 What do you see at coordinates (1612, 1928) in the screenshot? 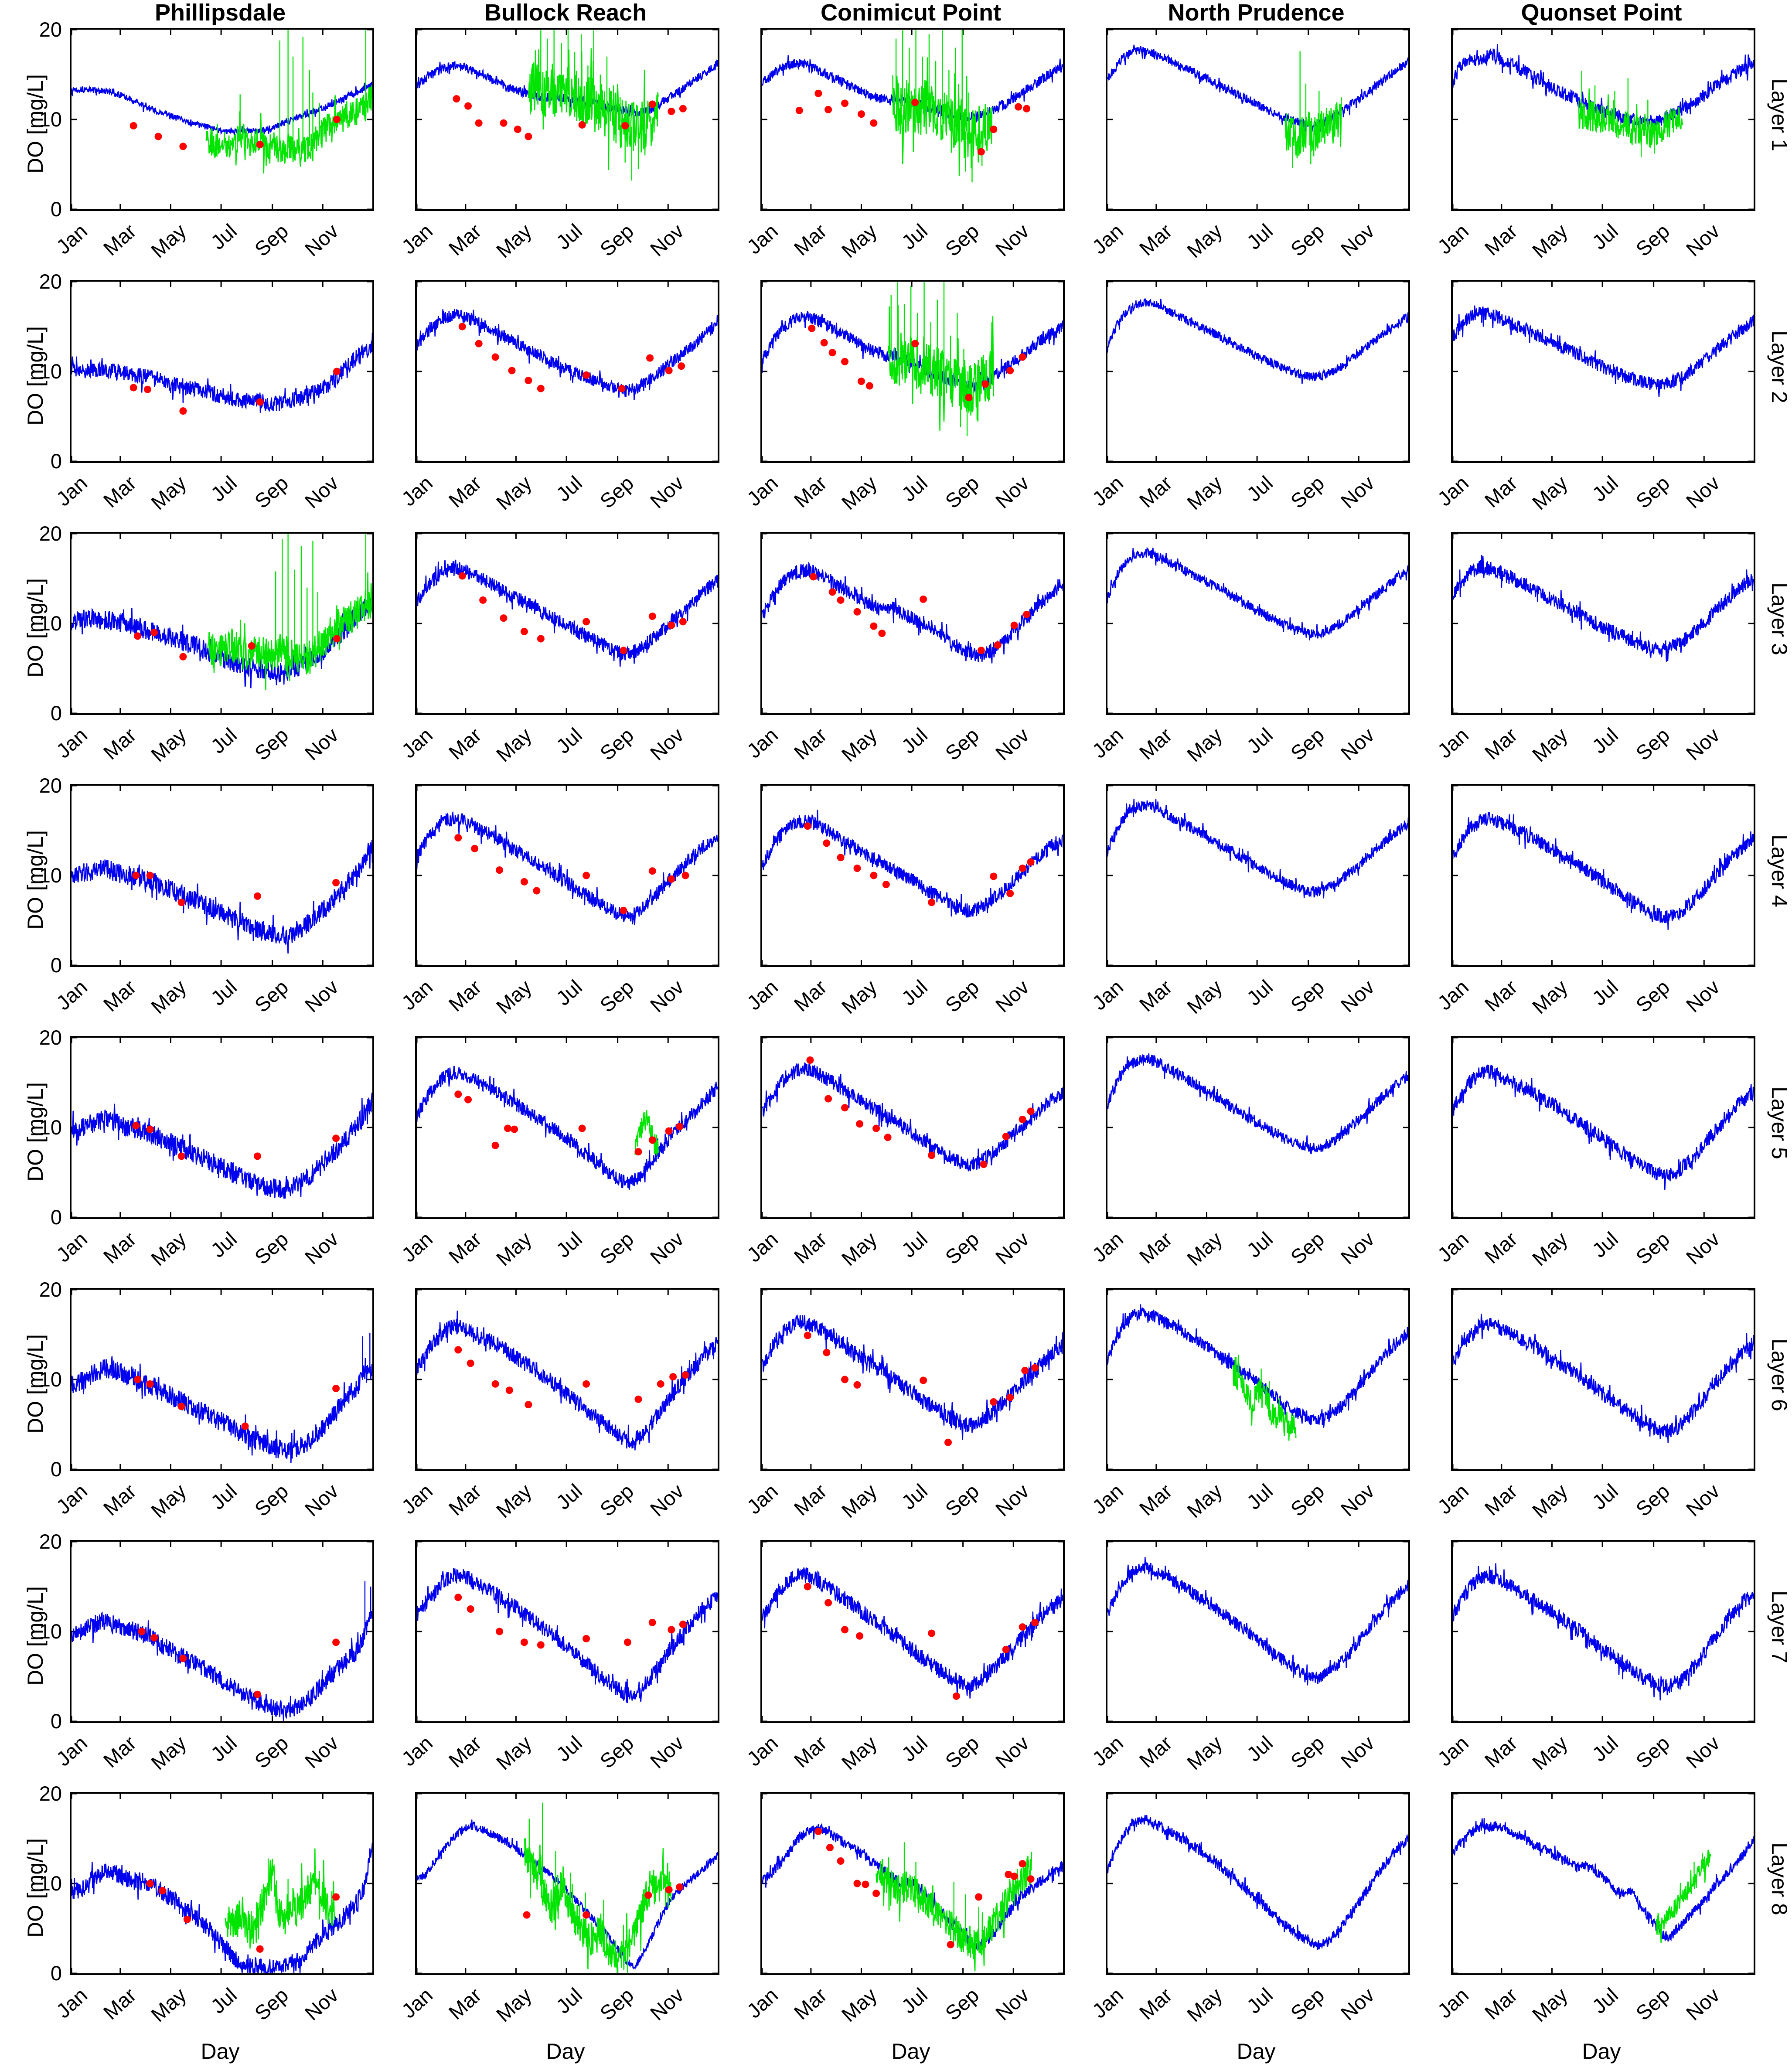
I see `subplot-cell: Jan Mar May Jul Sep Nov Day` at bounding box center [1612, 1928].